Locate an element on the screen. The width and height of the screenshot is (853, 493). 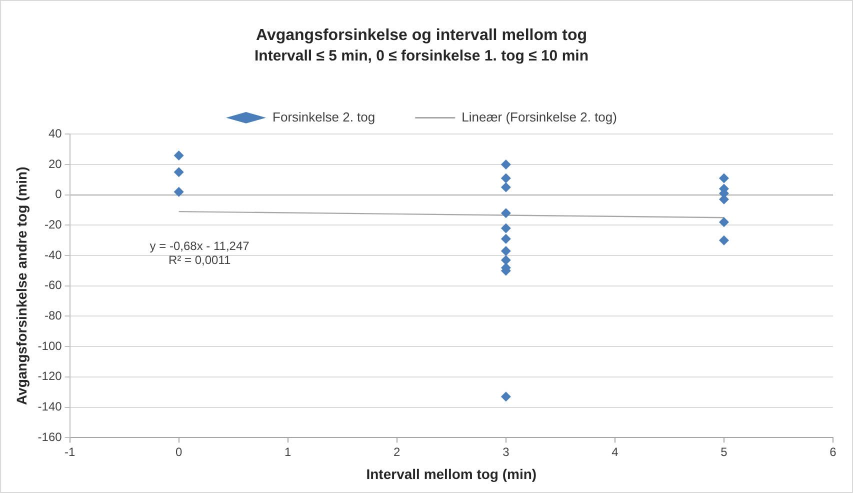
annotation: R² = 0,0011 is located at coordinates (199, 259).